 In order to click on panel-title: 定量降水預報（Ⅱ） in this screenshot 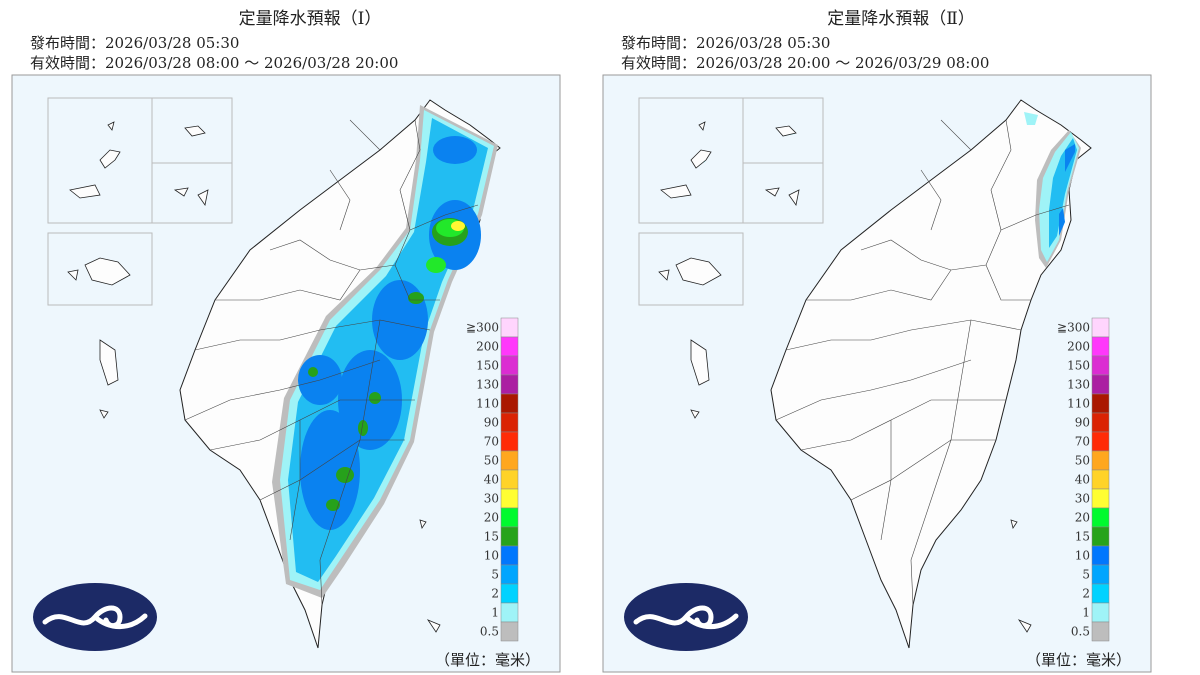, I will do `click(901, 19)`.